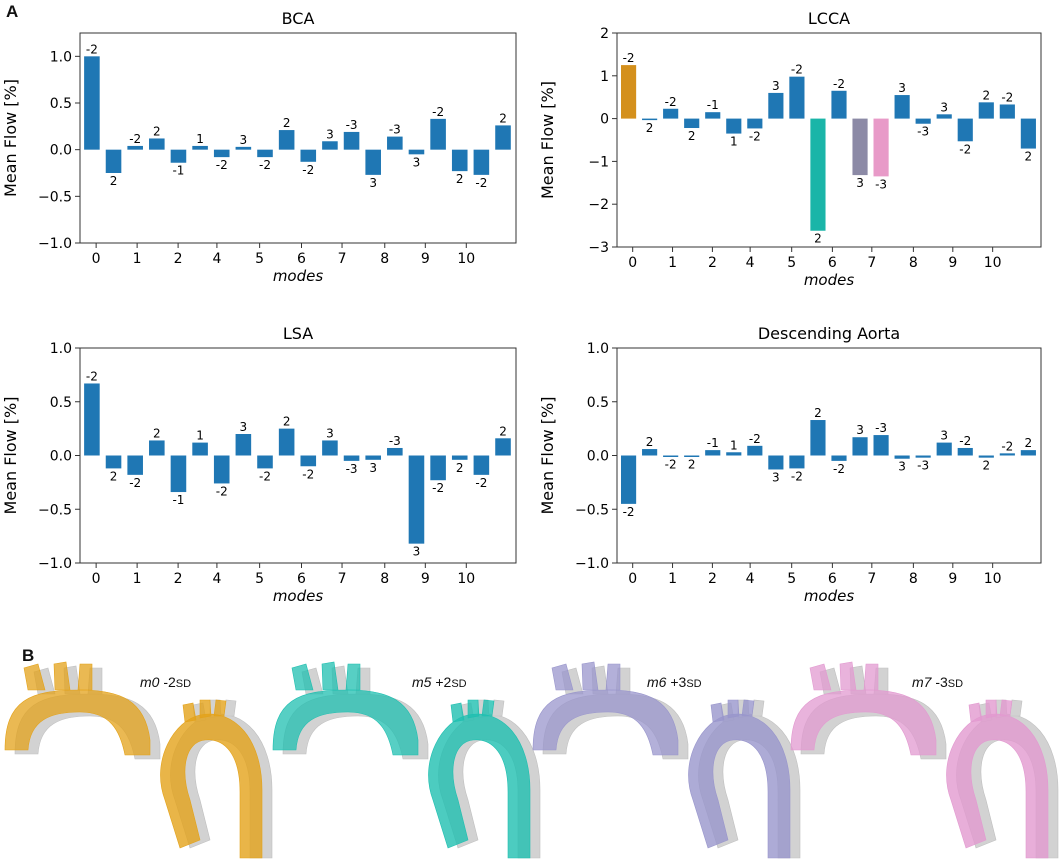  Describe the element at coordinates (439, 682) in the screenshot. I see `shape-label-m5: m5 +2SD` at that location.